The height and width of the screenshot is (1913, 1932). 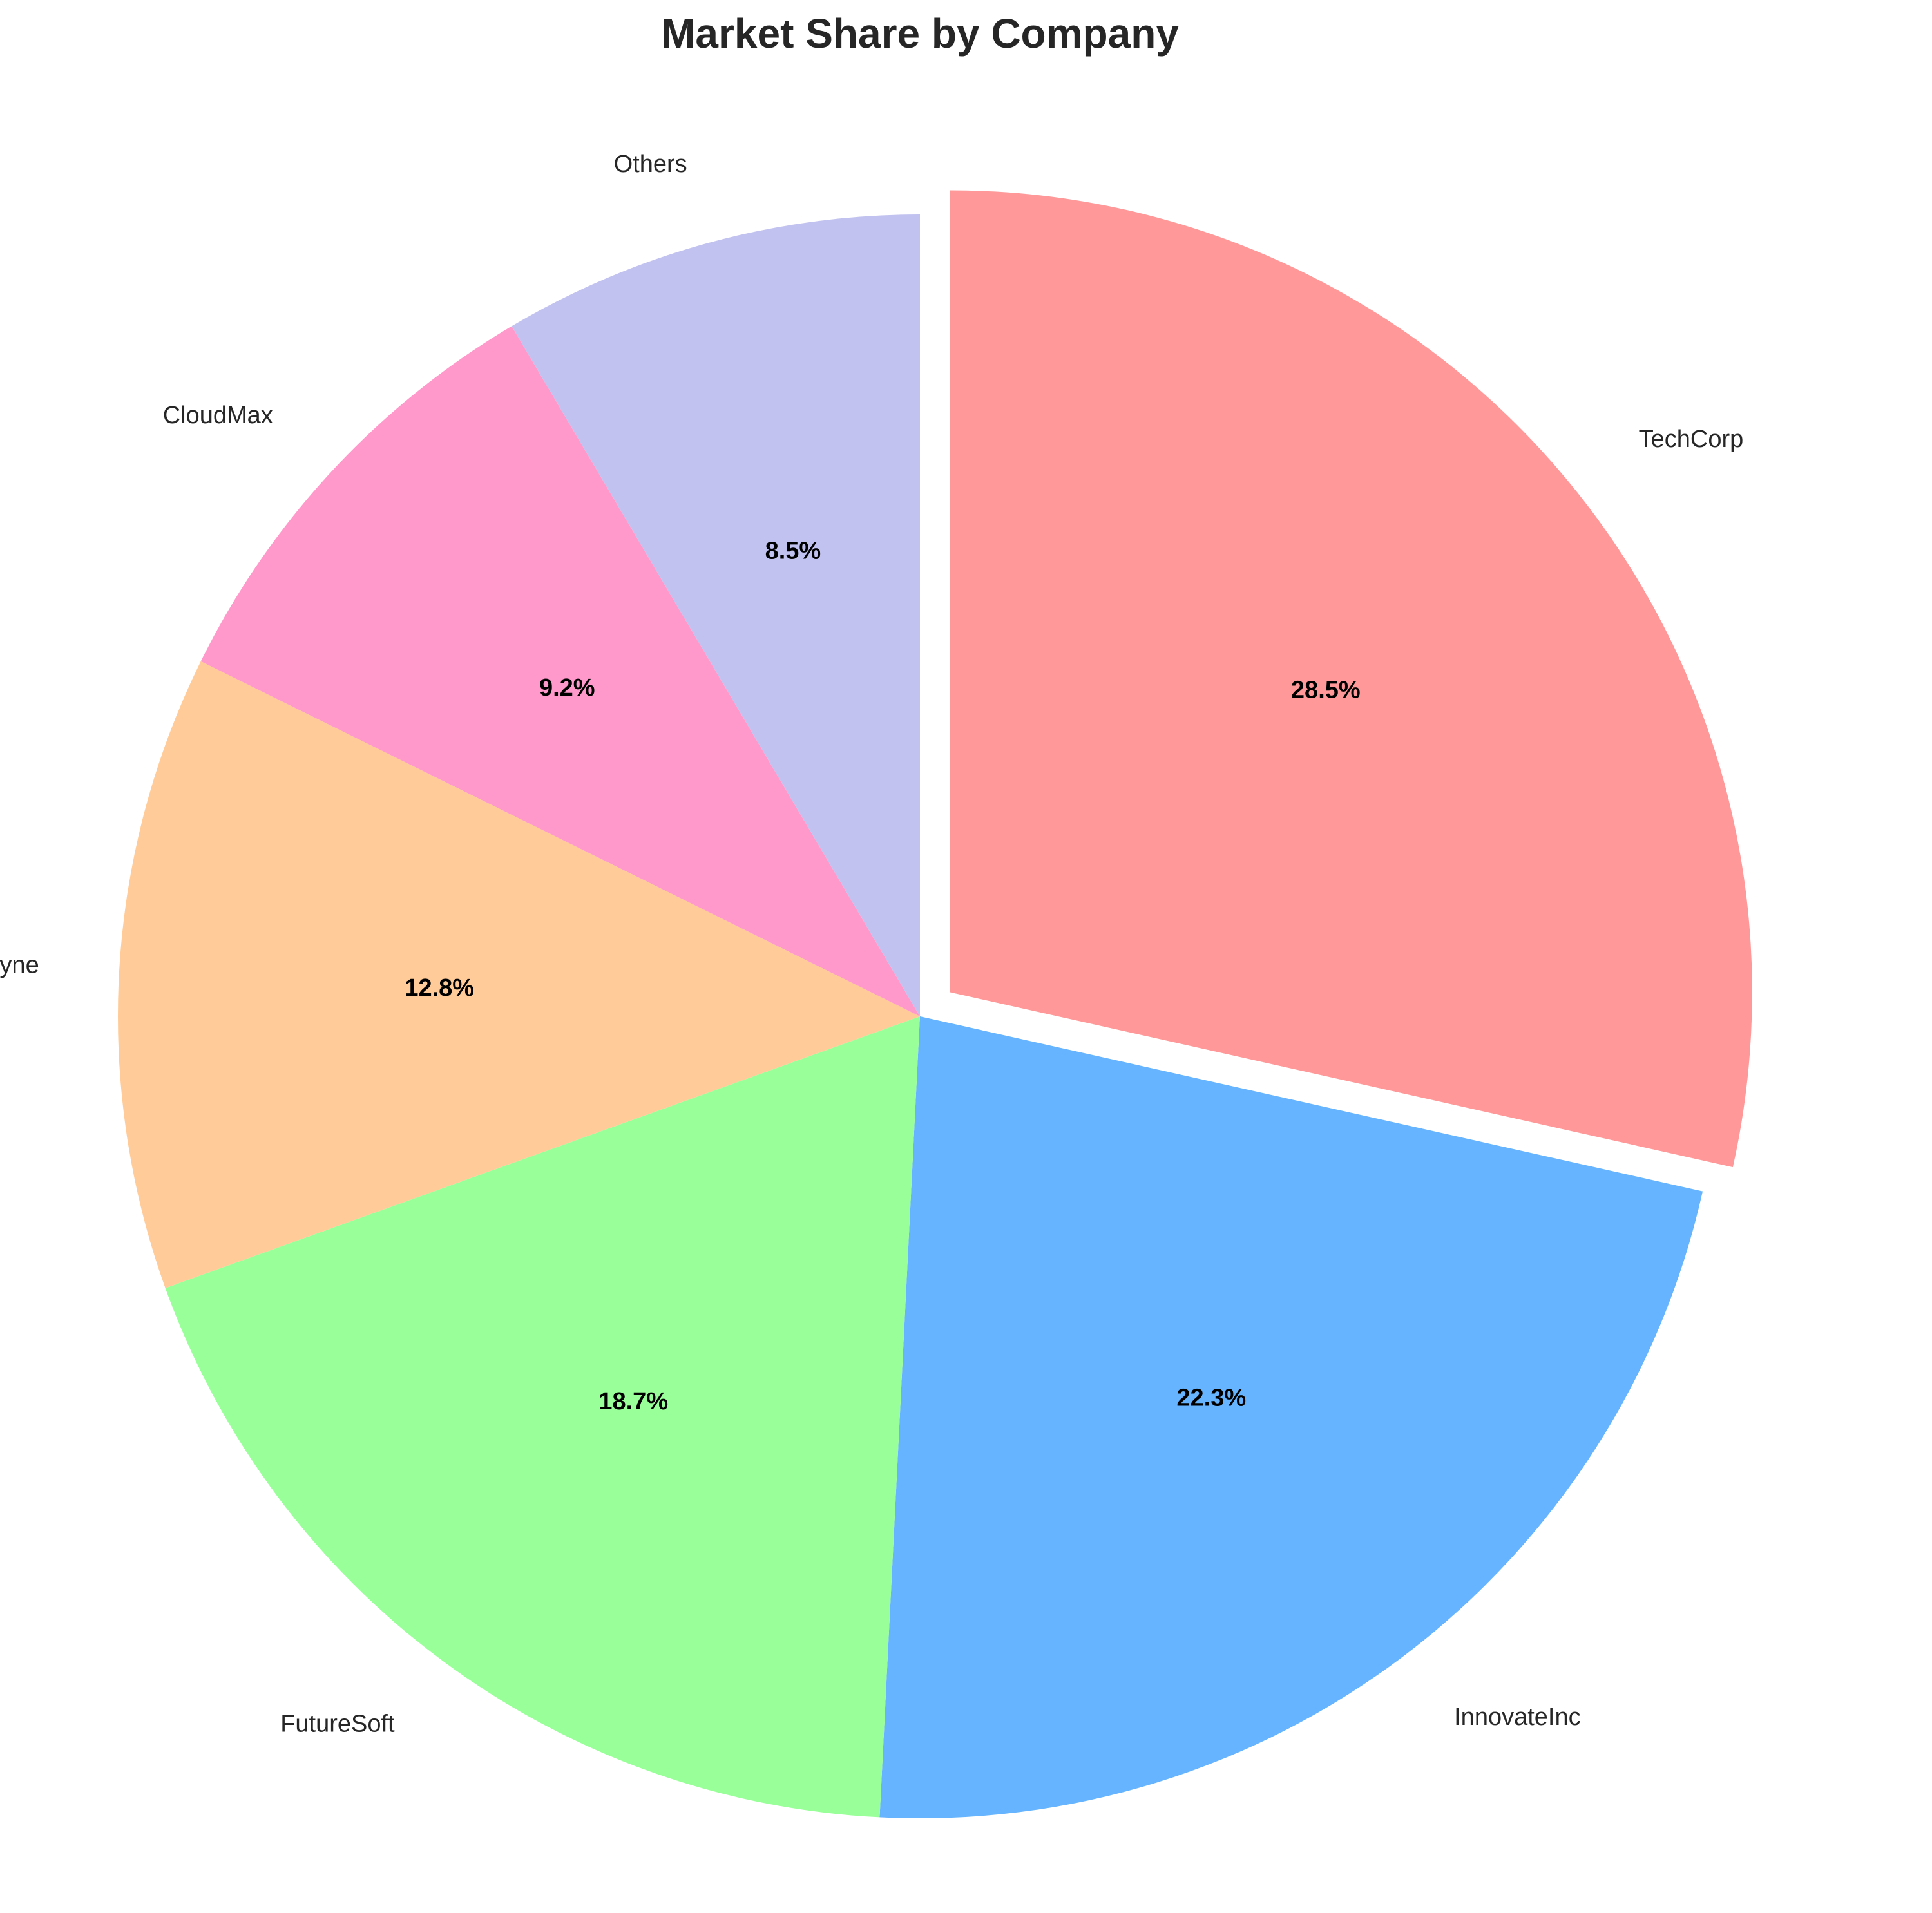 What do you see at coordinates (716, 615) in the screenshot?
I see `pie-slice-others` at bounding box center [716, 615].